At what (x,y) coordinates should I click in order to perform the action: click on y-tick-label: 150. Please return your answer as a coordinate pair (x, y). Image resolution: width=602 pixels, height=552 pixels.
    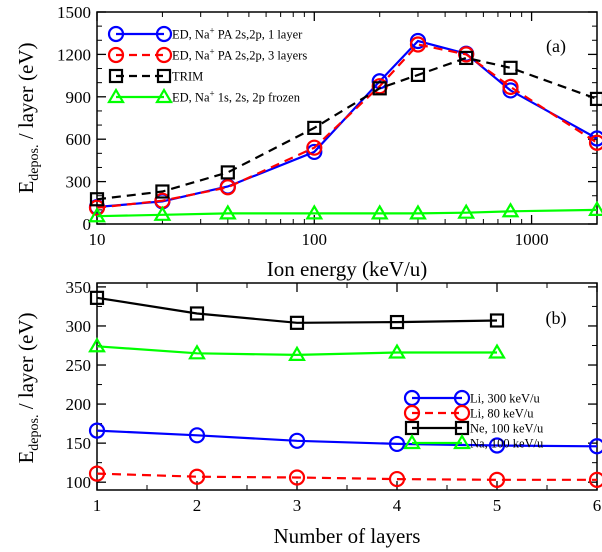
    Looking at the image, I should click on (79, 443).